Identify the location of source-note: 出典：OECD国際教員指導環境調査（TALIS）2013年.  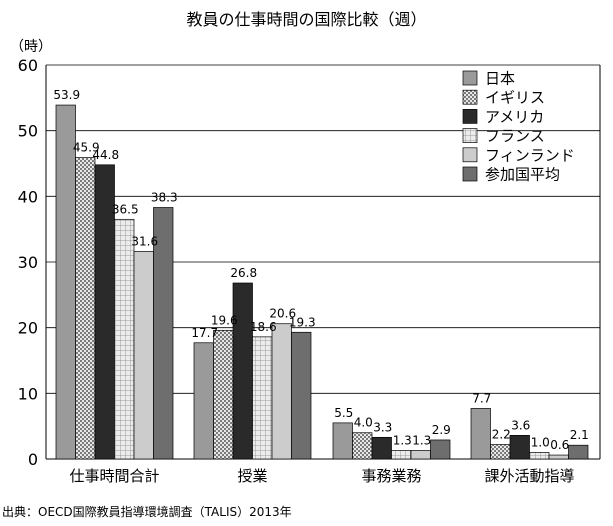
(147, 512).